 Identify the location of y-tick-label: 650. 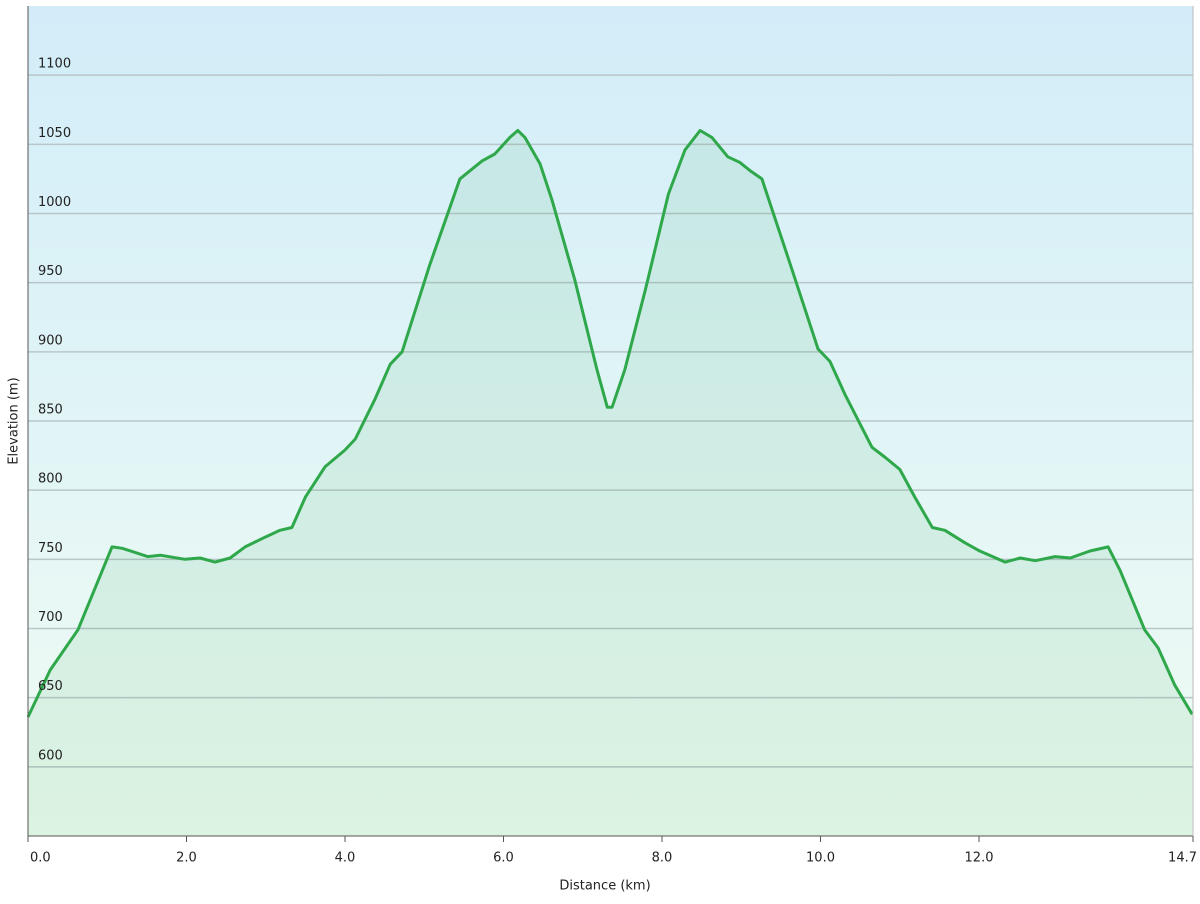
(50, 686).